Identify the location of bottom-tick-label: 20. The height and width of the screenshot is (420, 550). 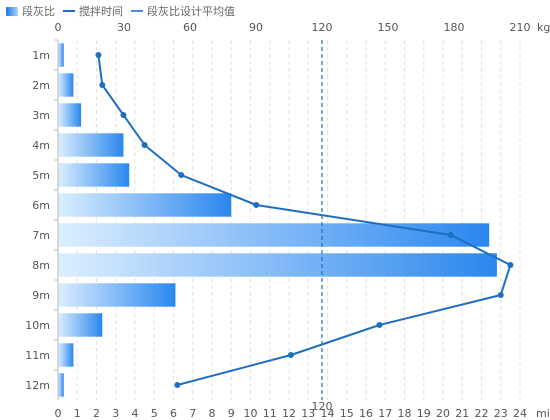
(443, 413).